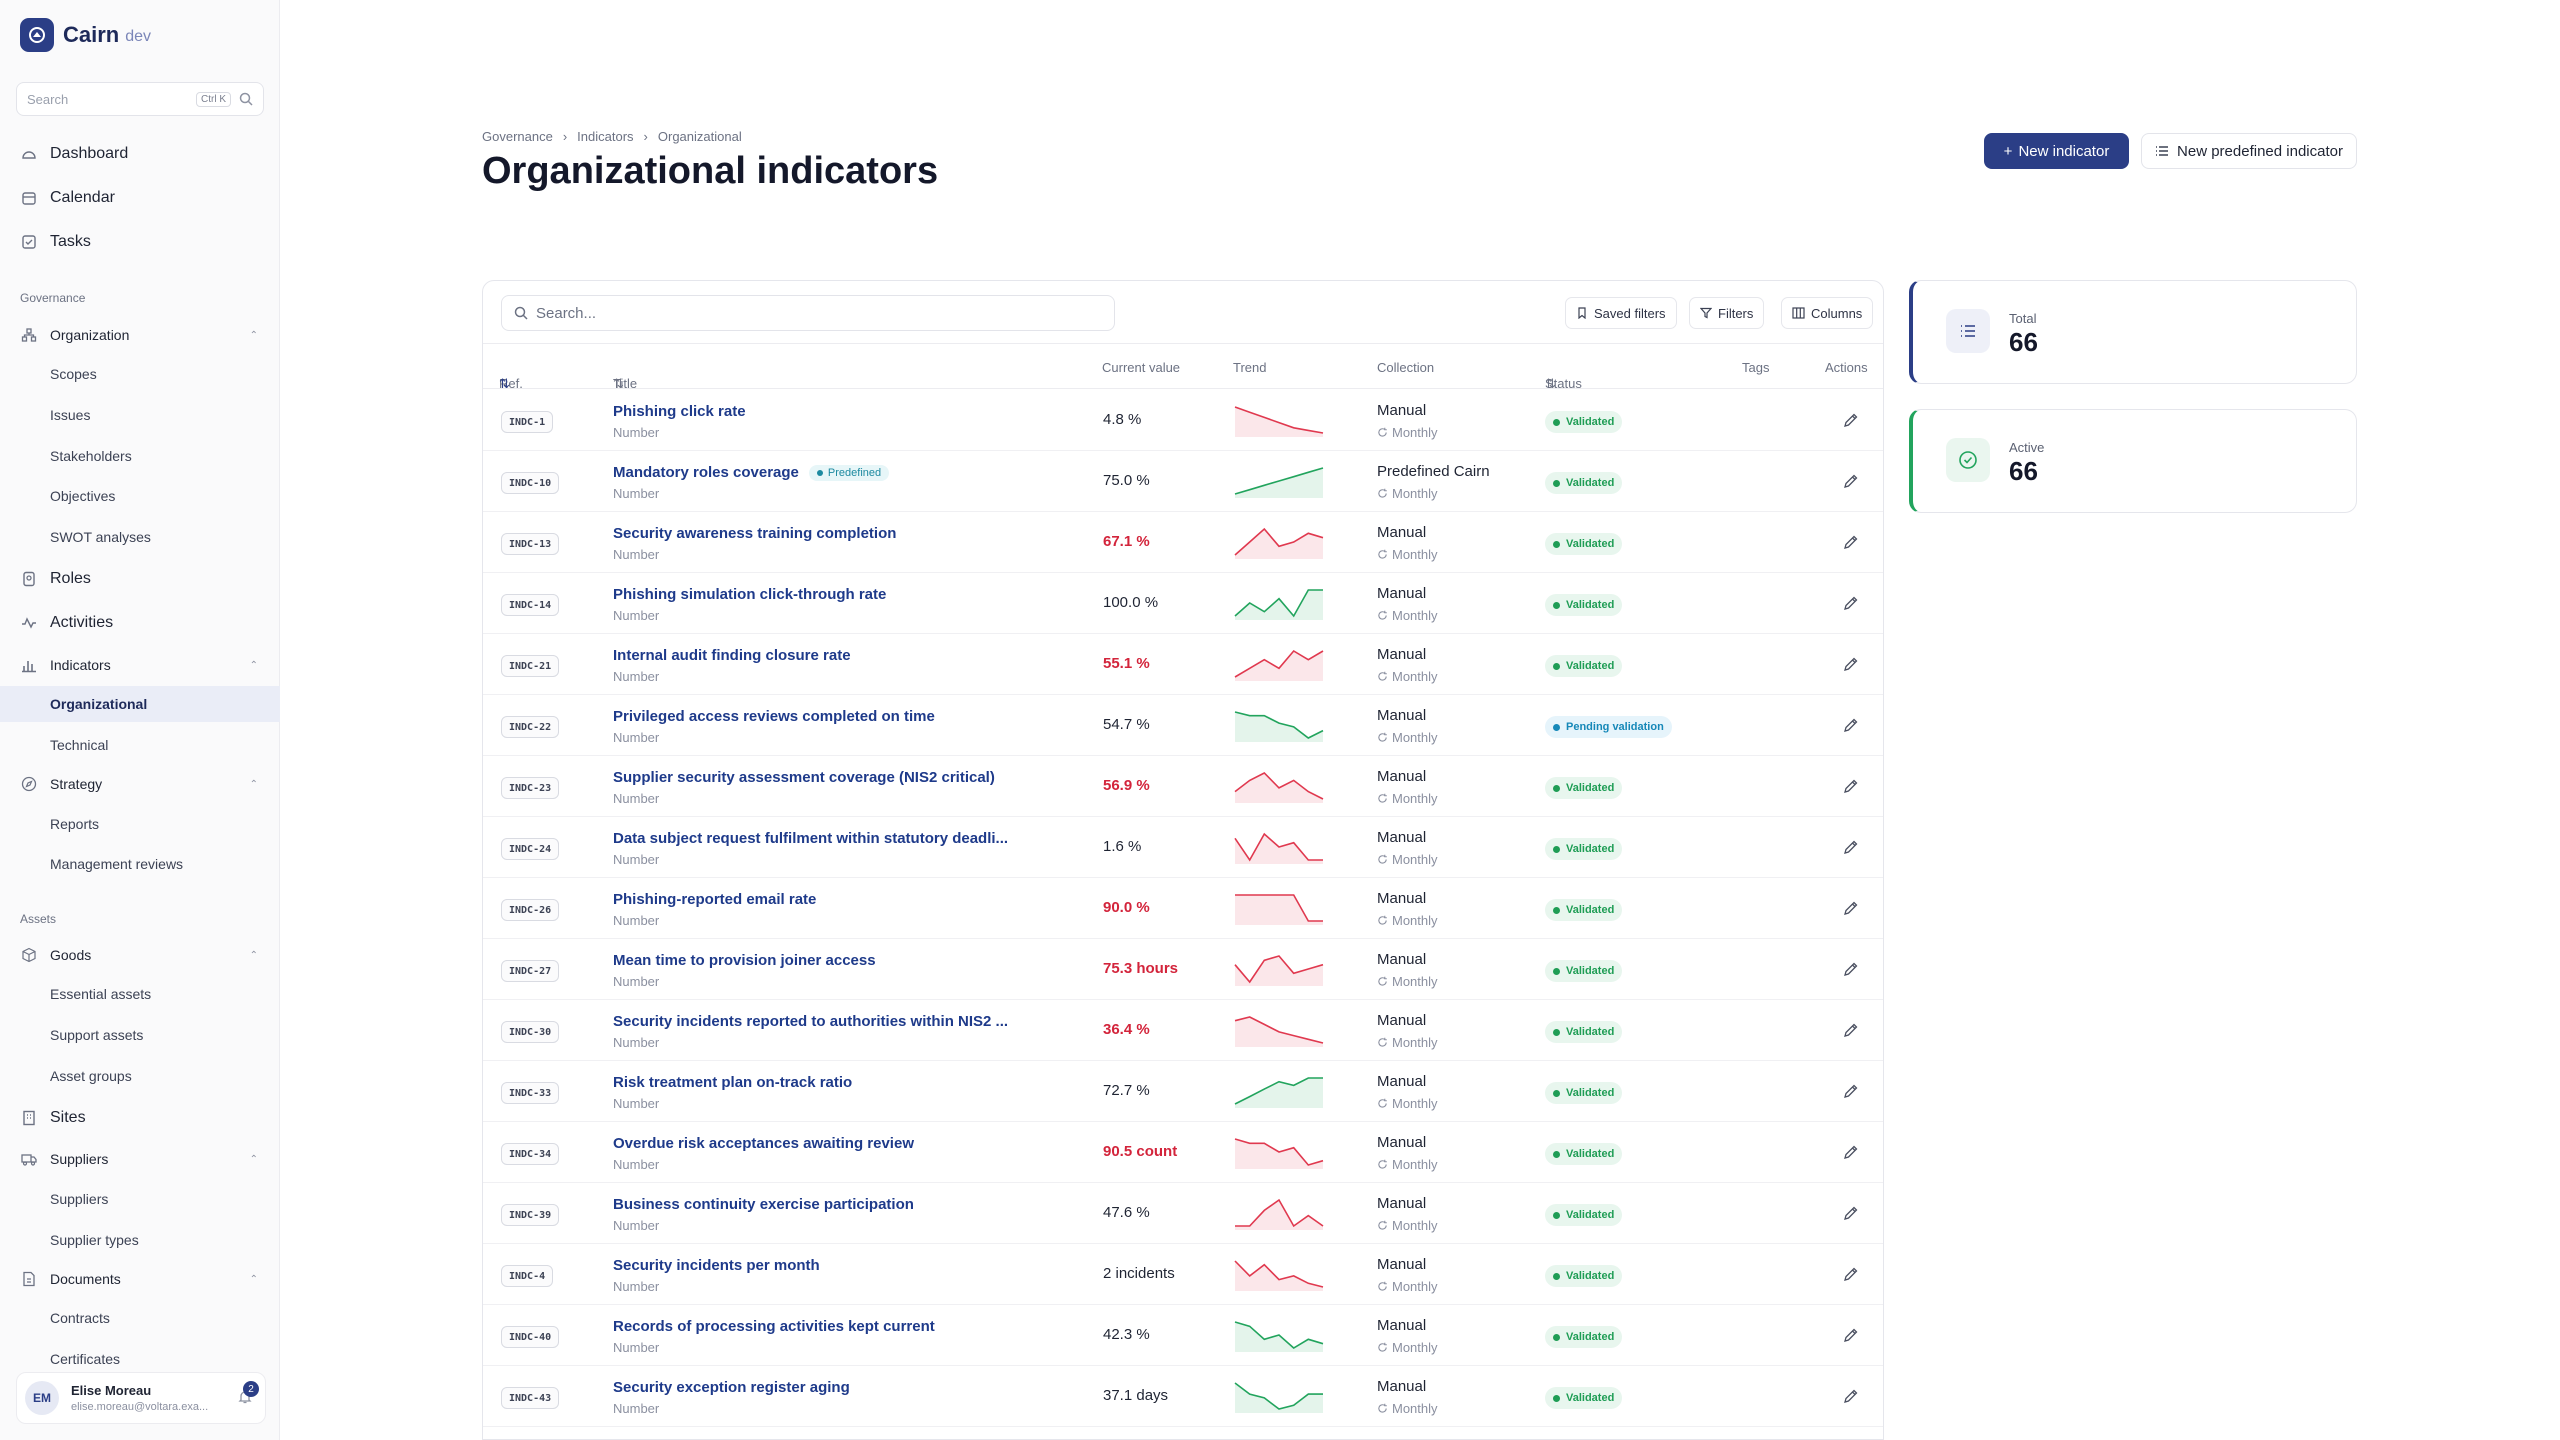  I want to click on chevron-right-icon: ›, so click(645, 136).